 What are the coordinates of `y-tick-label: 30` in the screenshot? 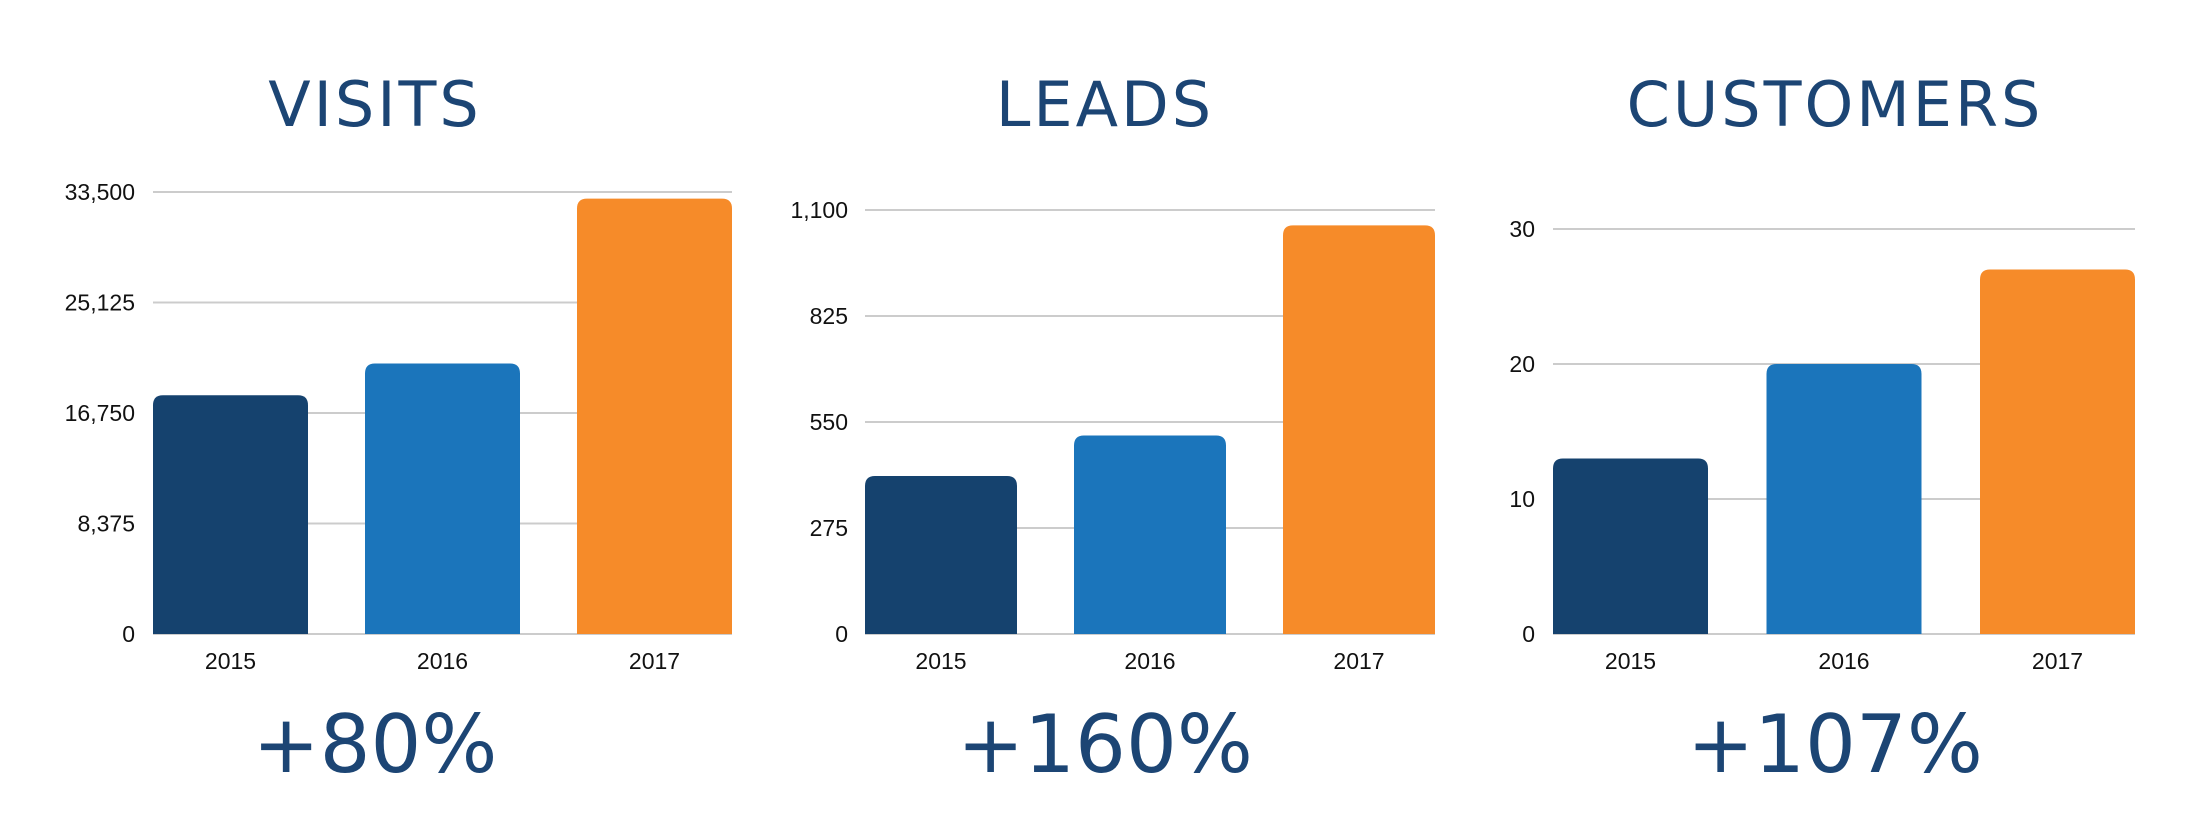 It's located at (1522, 229).